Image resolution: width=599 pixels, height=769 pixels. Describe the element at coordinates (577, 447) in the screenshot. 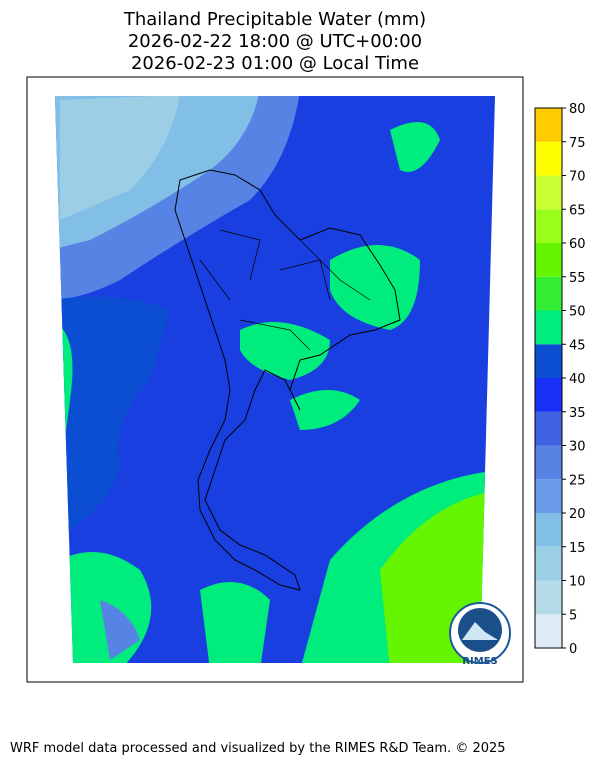

I see `colorbar-tick-label: 30` at that location.